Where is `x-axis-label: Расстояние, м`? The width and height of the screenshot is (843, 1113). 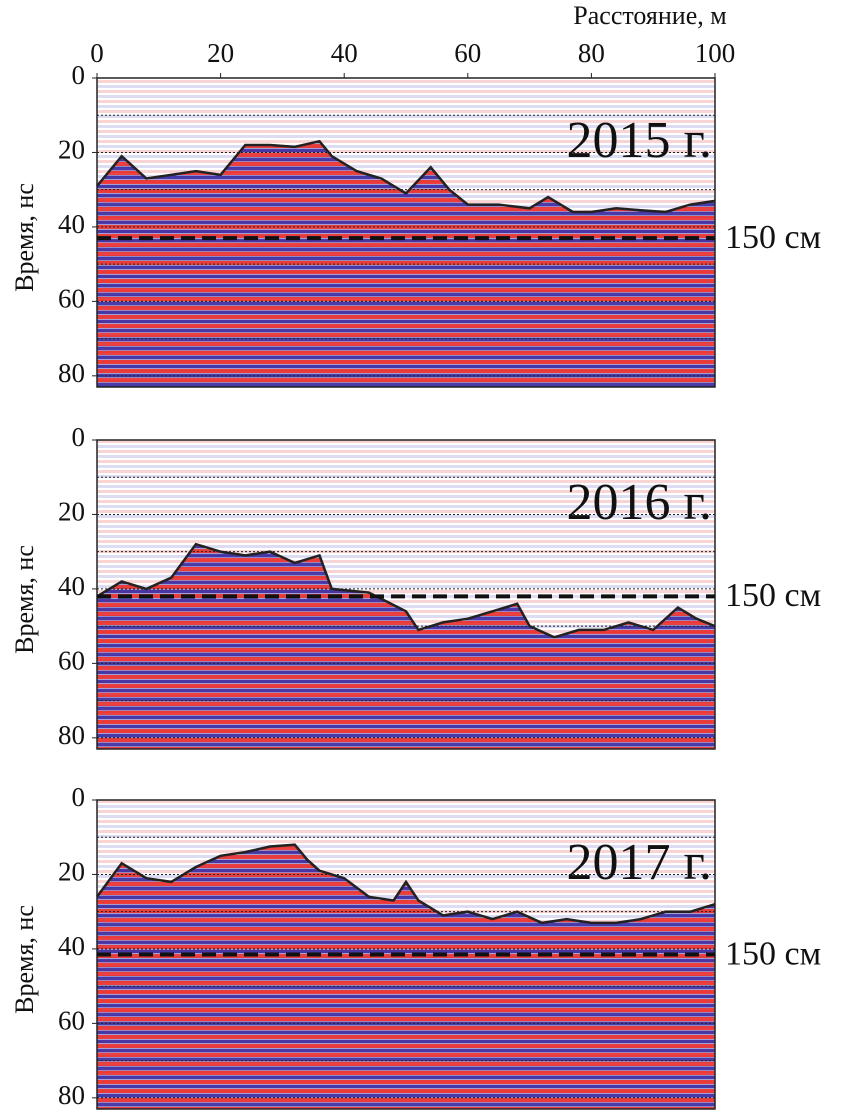
x-axis-label: Расстояние, м is located at coordinates (649, 15).